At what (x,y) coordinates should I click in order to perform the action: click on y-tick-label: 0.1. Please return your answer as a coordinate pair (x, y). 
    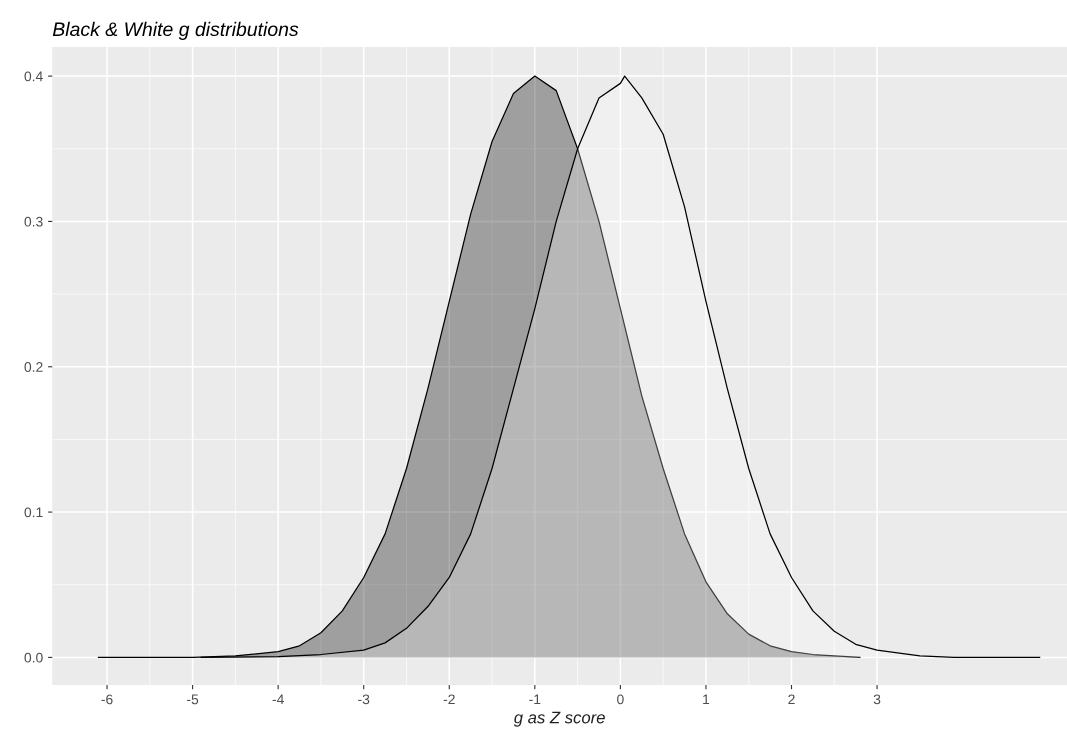
    Looking at the image, I should click on (33, 512).